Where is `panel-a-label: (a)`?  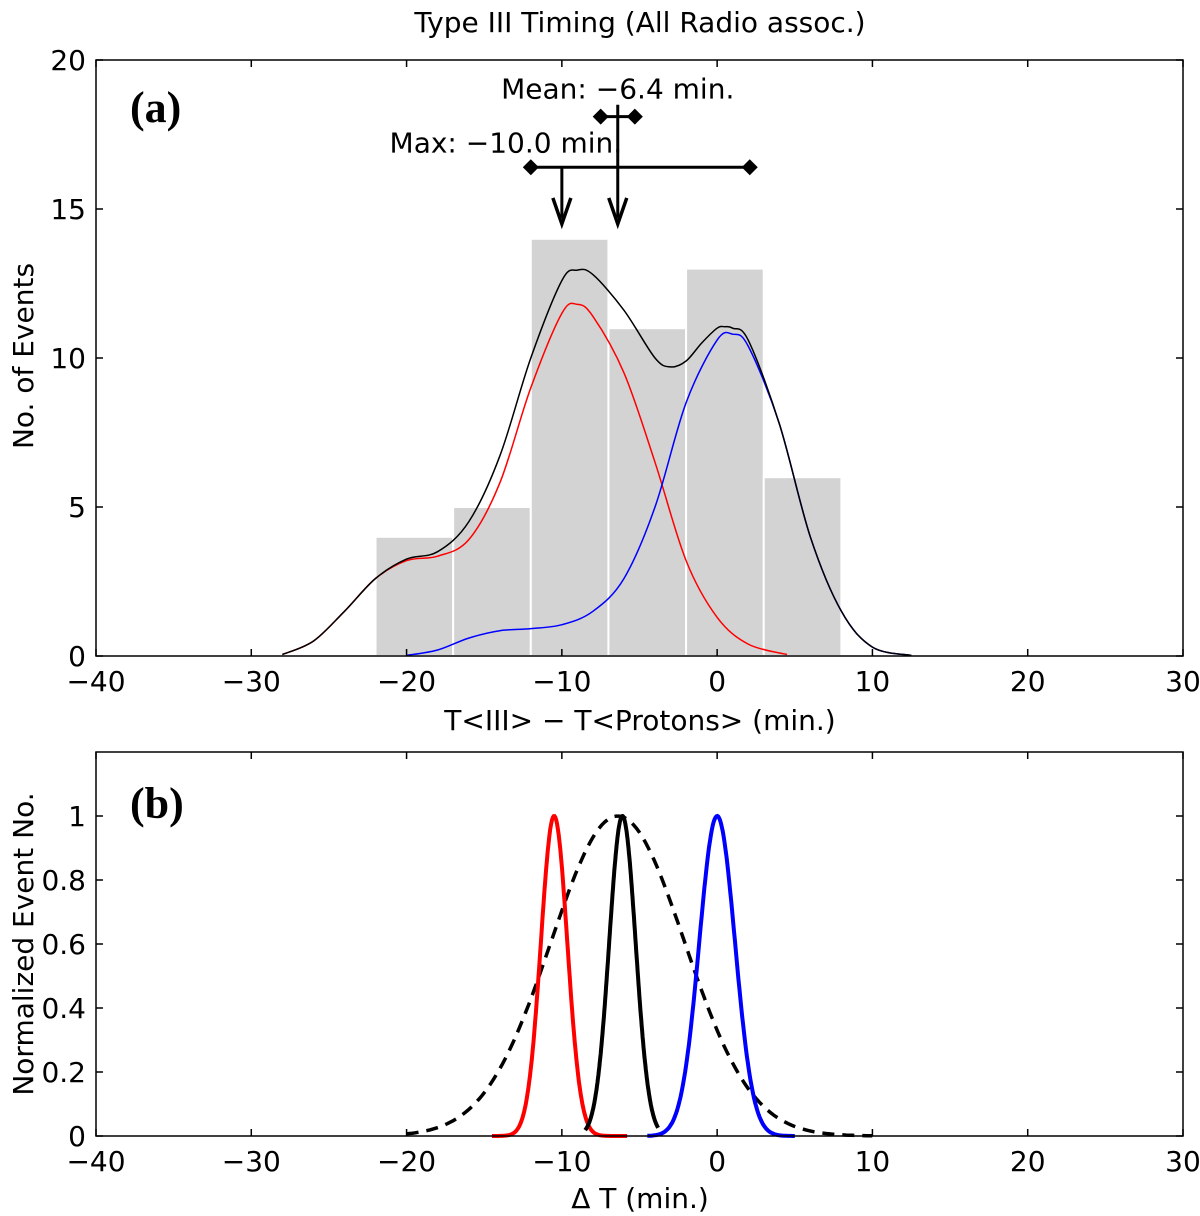
panel-a-label: (a) is located at coordinates (155, 107).